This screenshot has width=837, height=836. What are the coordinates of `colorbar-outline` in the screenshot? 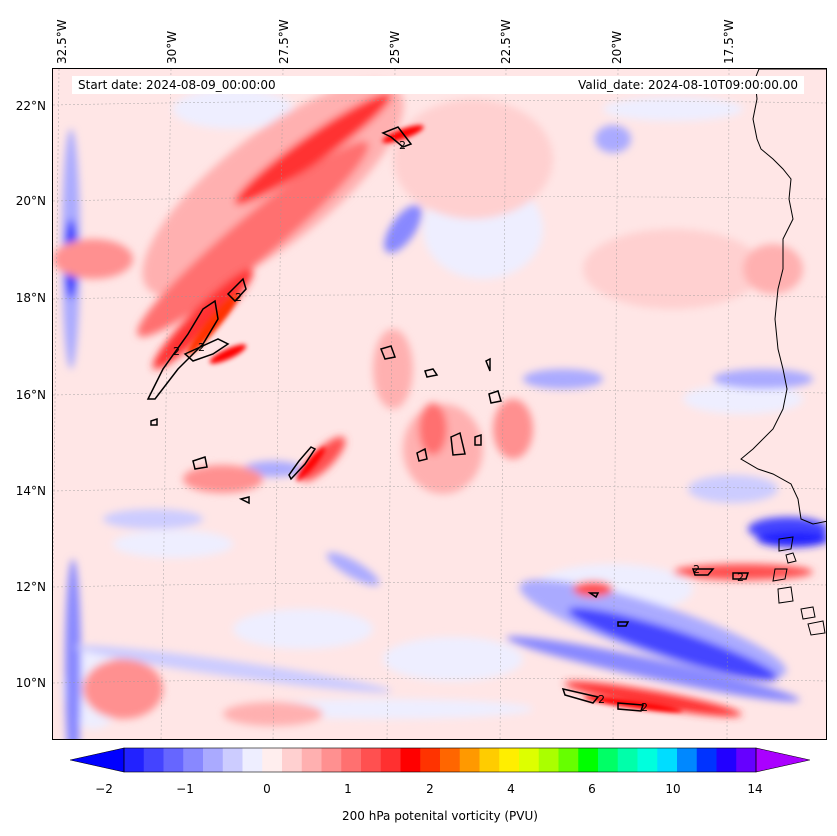 It's located at (440, 760).